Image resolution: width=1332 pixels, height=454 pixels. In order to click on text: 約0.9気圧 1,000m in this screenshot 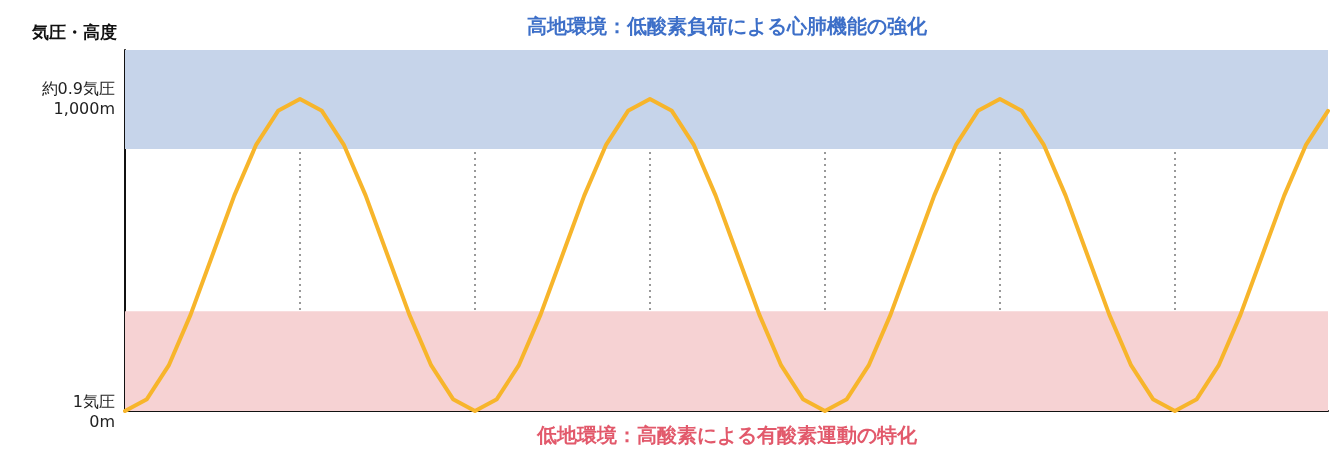, I will do `click(78, 99)`.